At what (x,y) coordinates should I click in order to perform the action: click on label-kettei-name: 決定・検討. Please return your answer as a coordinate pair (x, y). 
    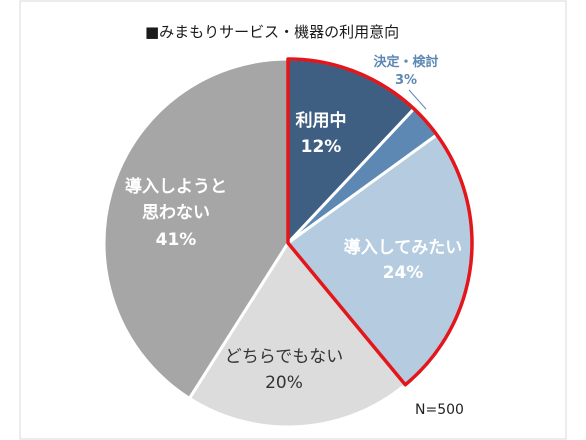
    Looking at the image, I should click on (405, 62).